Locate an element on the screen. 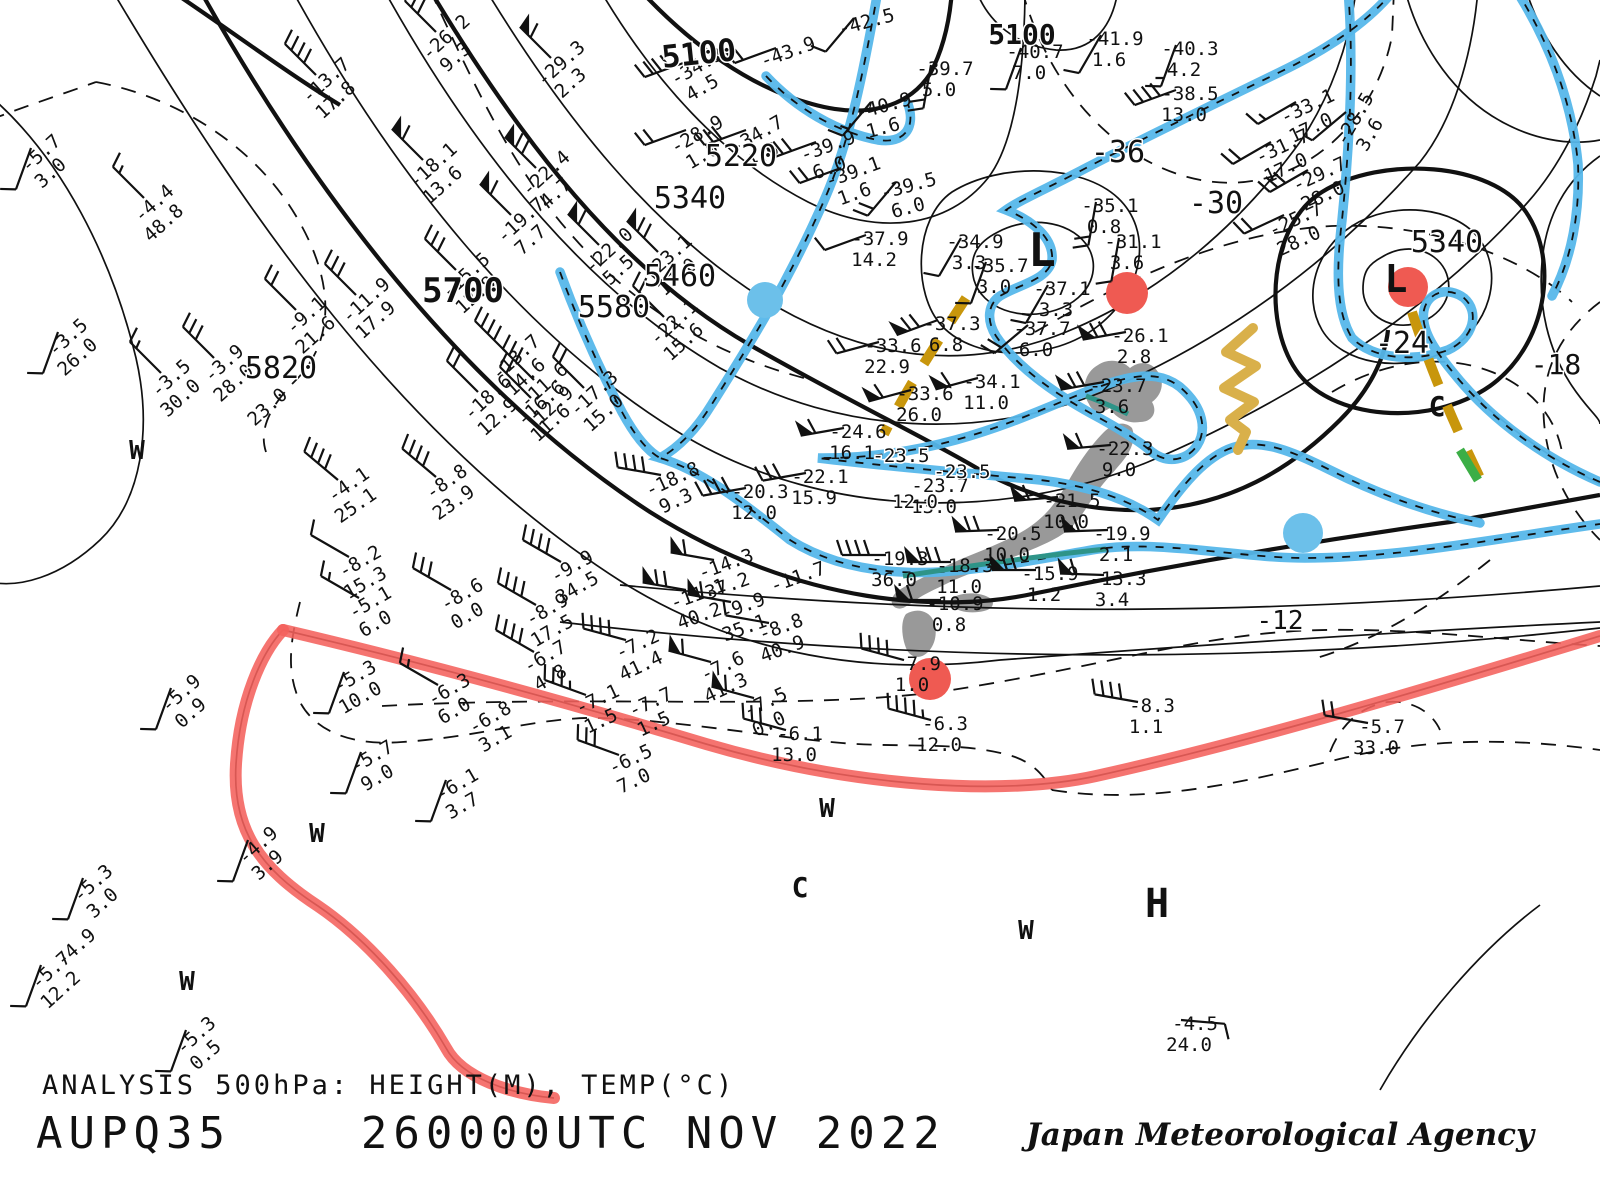  station-plot: -39.75.0 is located at coordinates (944, 79).